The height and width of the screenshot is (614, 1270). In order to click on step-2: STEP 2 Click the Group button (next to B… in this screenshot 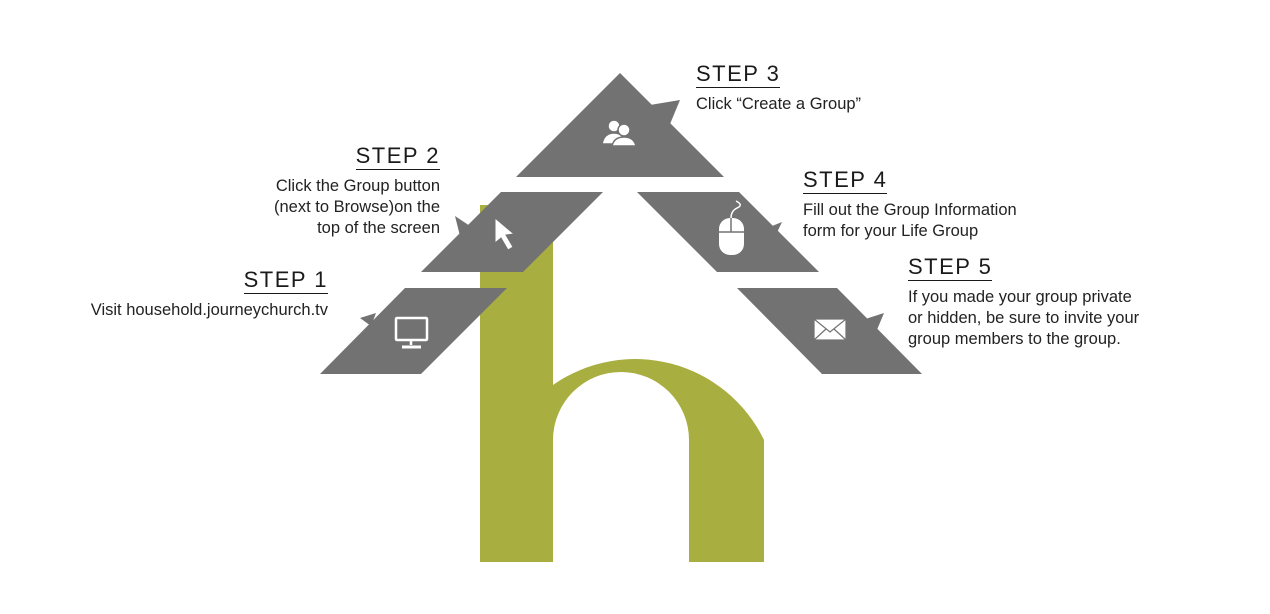, I will do `click(320, 191)`.